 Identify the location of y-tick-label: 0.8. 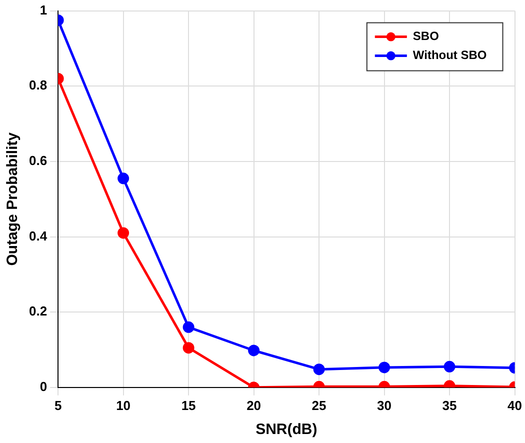
(38, 85).